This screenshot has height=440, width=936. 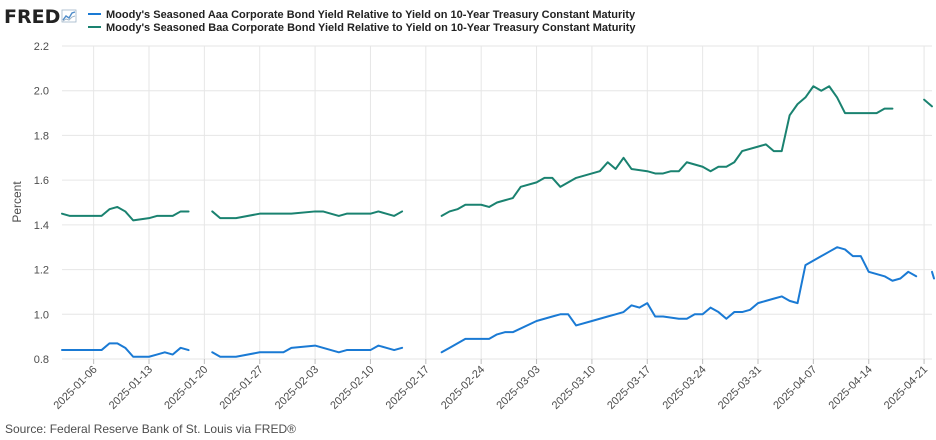 I want to click on chart-line-icon, so click(x=69, y=16).